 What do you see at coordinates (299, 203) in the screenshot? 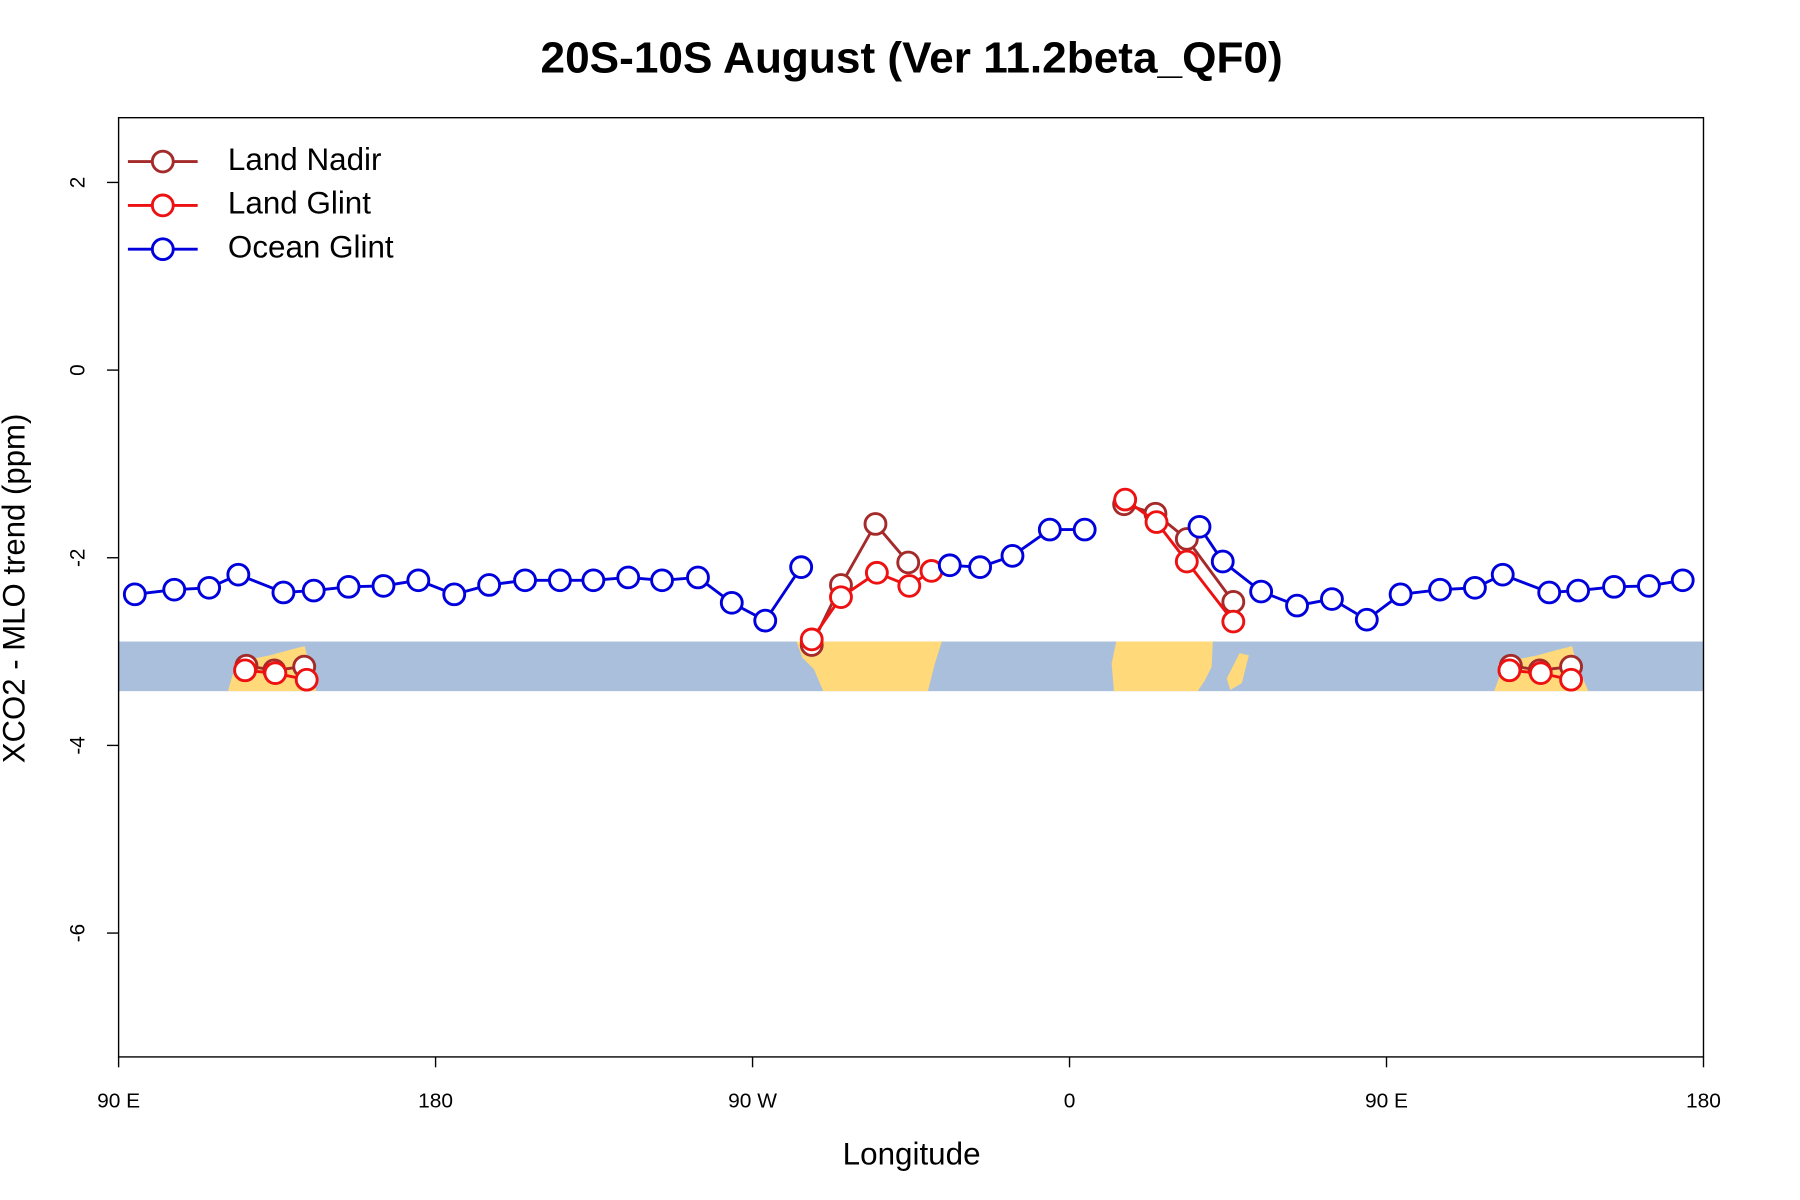
I see `legend-label: Land Glint` at bounding box center [299, 203].